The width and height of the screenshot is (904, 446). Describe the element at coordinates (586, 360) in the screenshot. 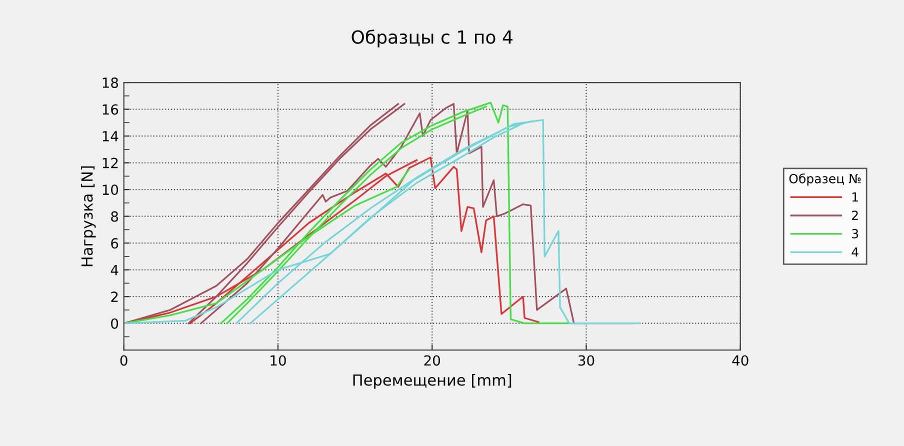

I see `x-tick-label: 30` at that location.